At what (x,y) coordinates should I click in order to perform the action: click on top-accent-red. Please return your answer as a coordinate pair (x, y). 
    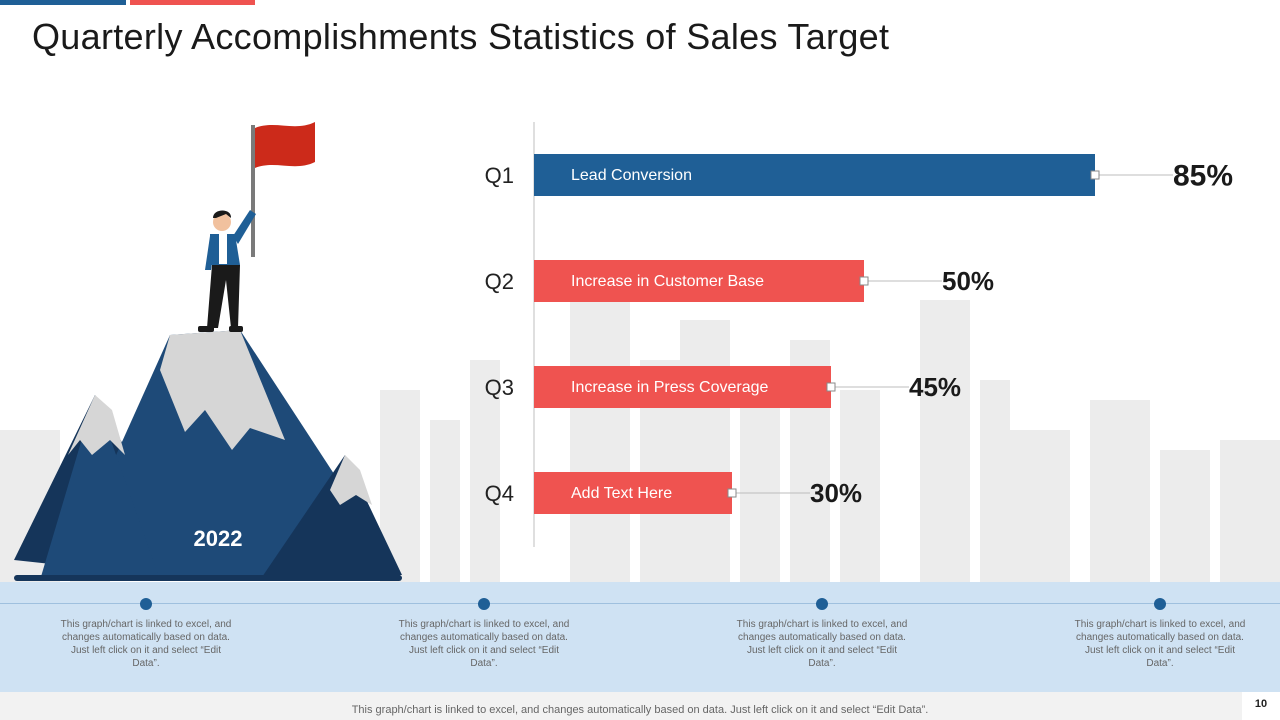
    Looking at the image, I should click on (192, 2).